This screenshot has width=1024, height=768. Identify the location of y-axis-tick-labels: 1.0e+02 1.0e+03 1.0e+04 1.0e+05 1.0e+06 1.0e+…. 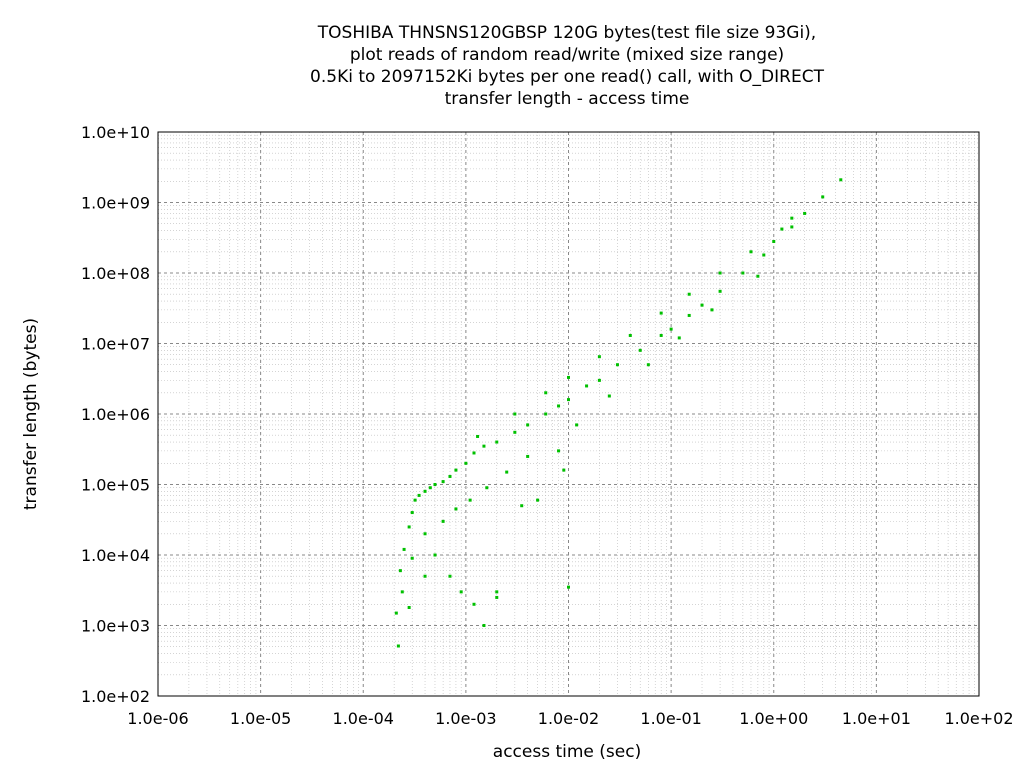
(115, 414).